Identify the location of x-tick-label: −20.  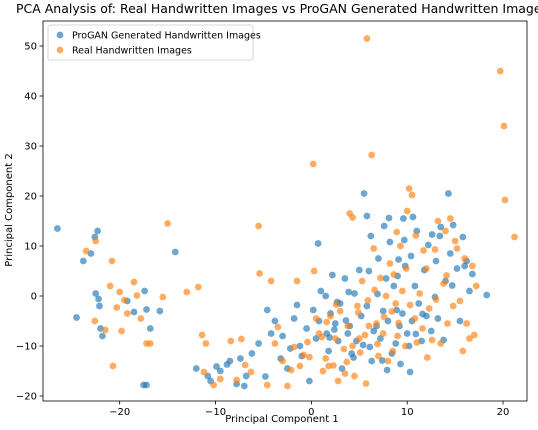
(119, 412).